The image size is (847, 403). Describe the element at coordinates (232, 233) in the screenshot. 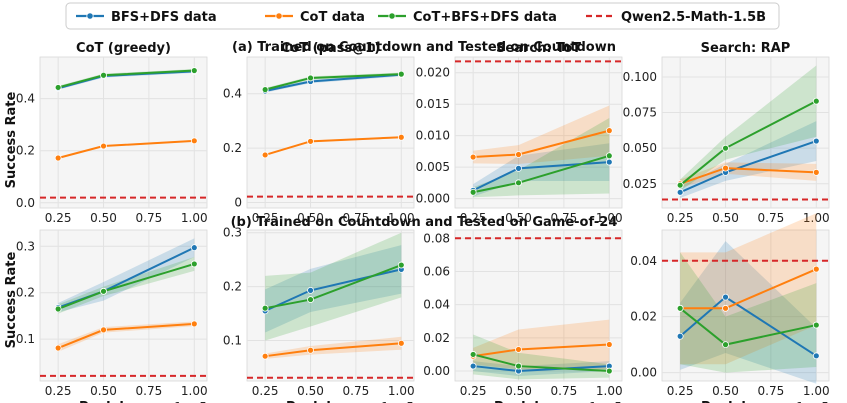

I see `y-tick-label: 0.3` at that location.